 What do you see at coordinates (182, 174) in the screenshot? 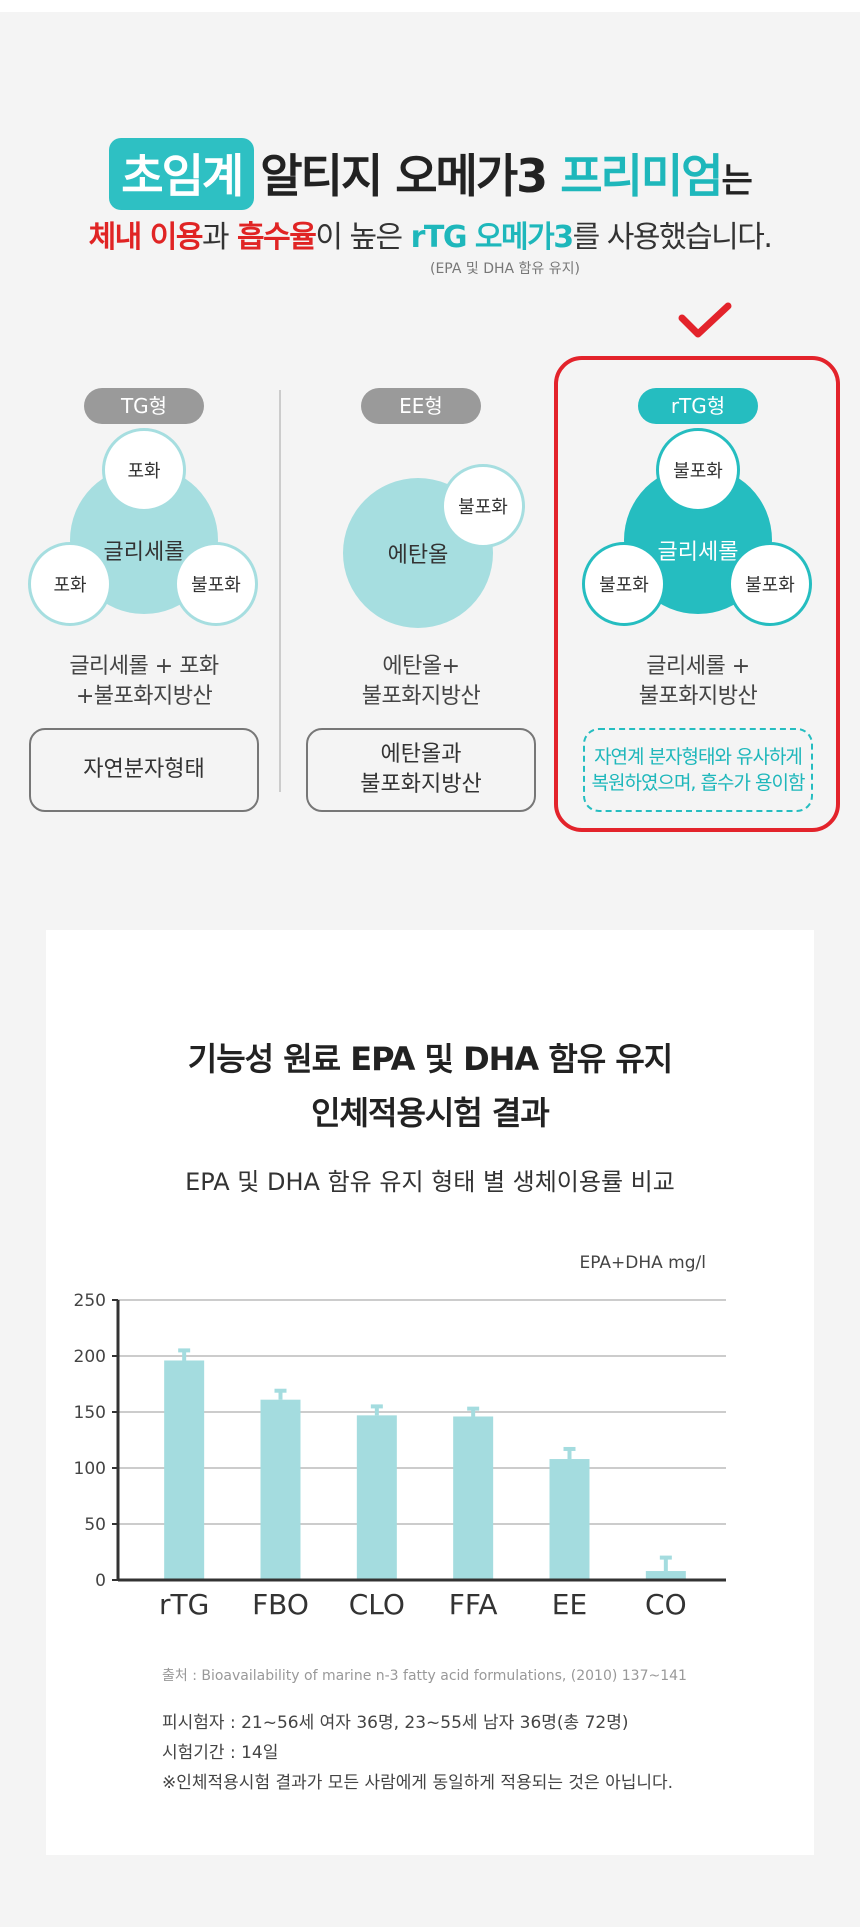
I see `headline-badge: 초임계` at bounding box center [182, 174].